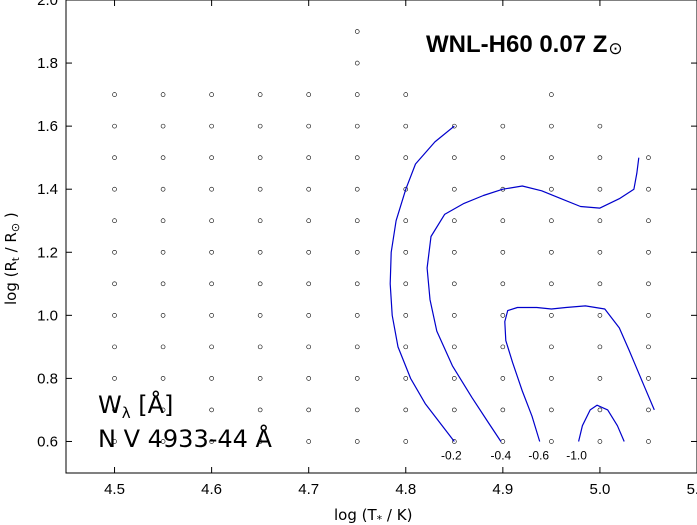 The width and height of the screenshot is (697, 525). I want to click on x-tick-label: 4.6, so click(211, 489).